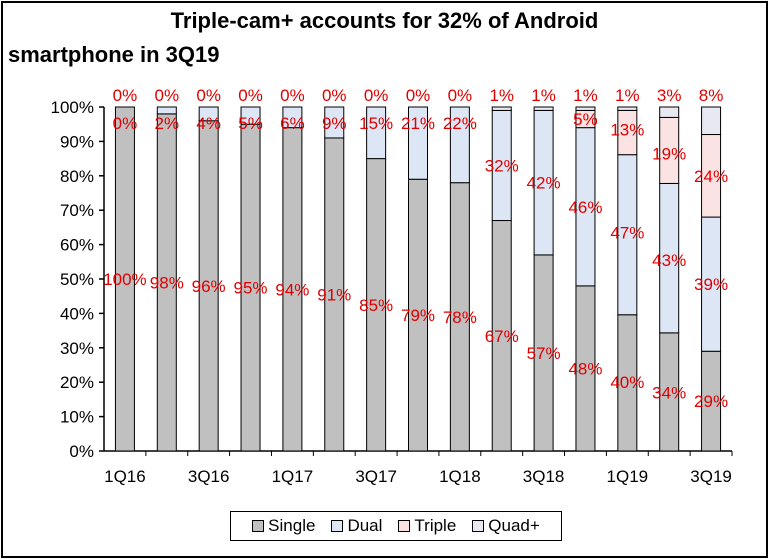  What do you see at coordinates (544, 353) in the screenshot?
I see `data-label-single: 57%` at bounding box center [544, 353].